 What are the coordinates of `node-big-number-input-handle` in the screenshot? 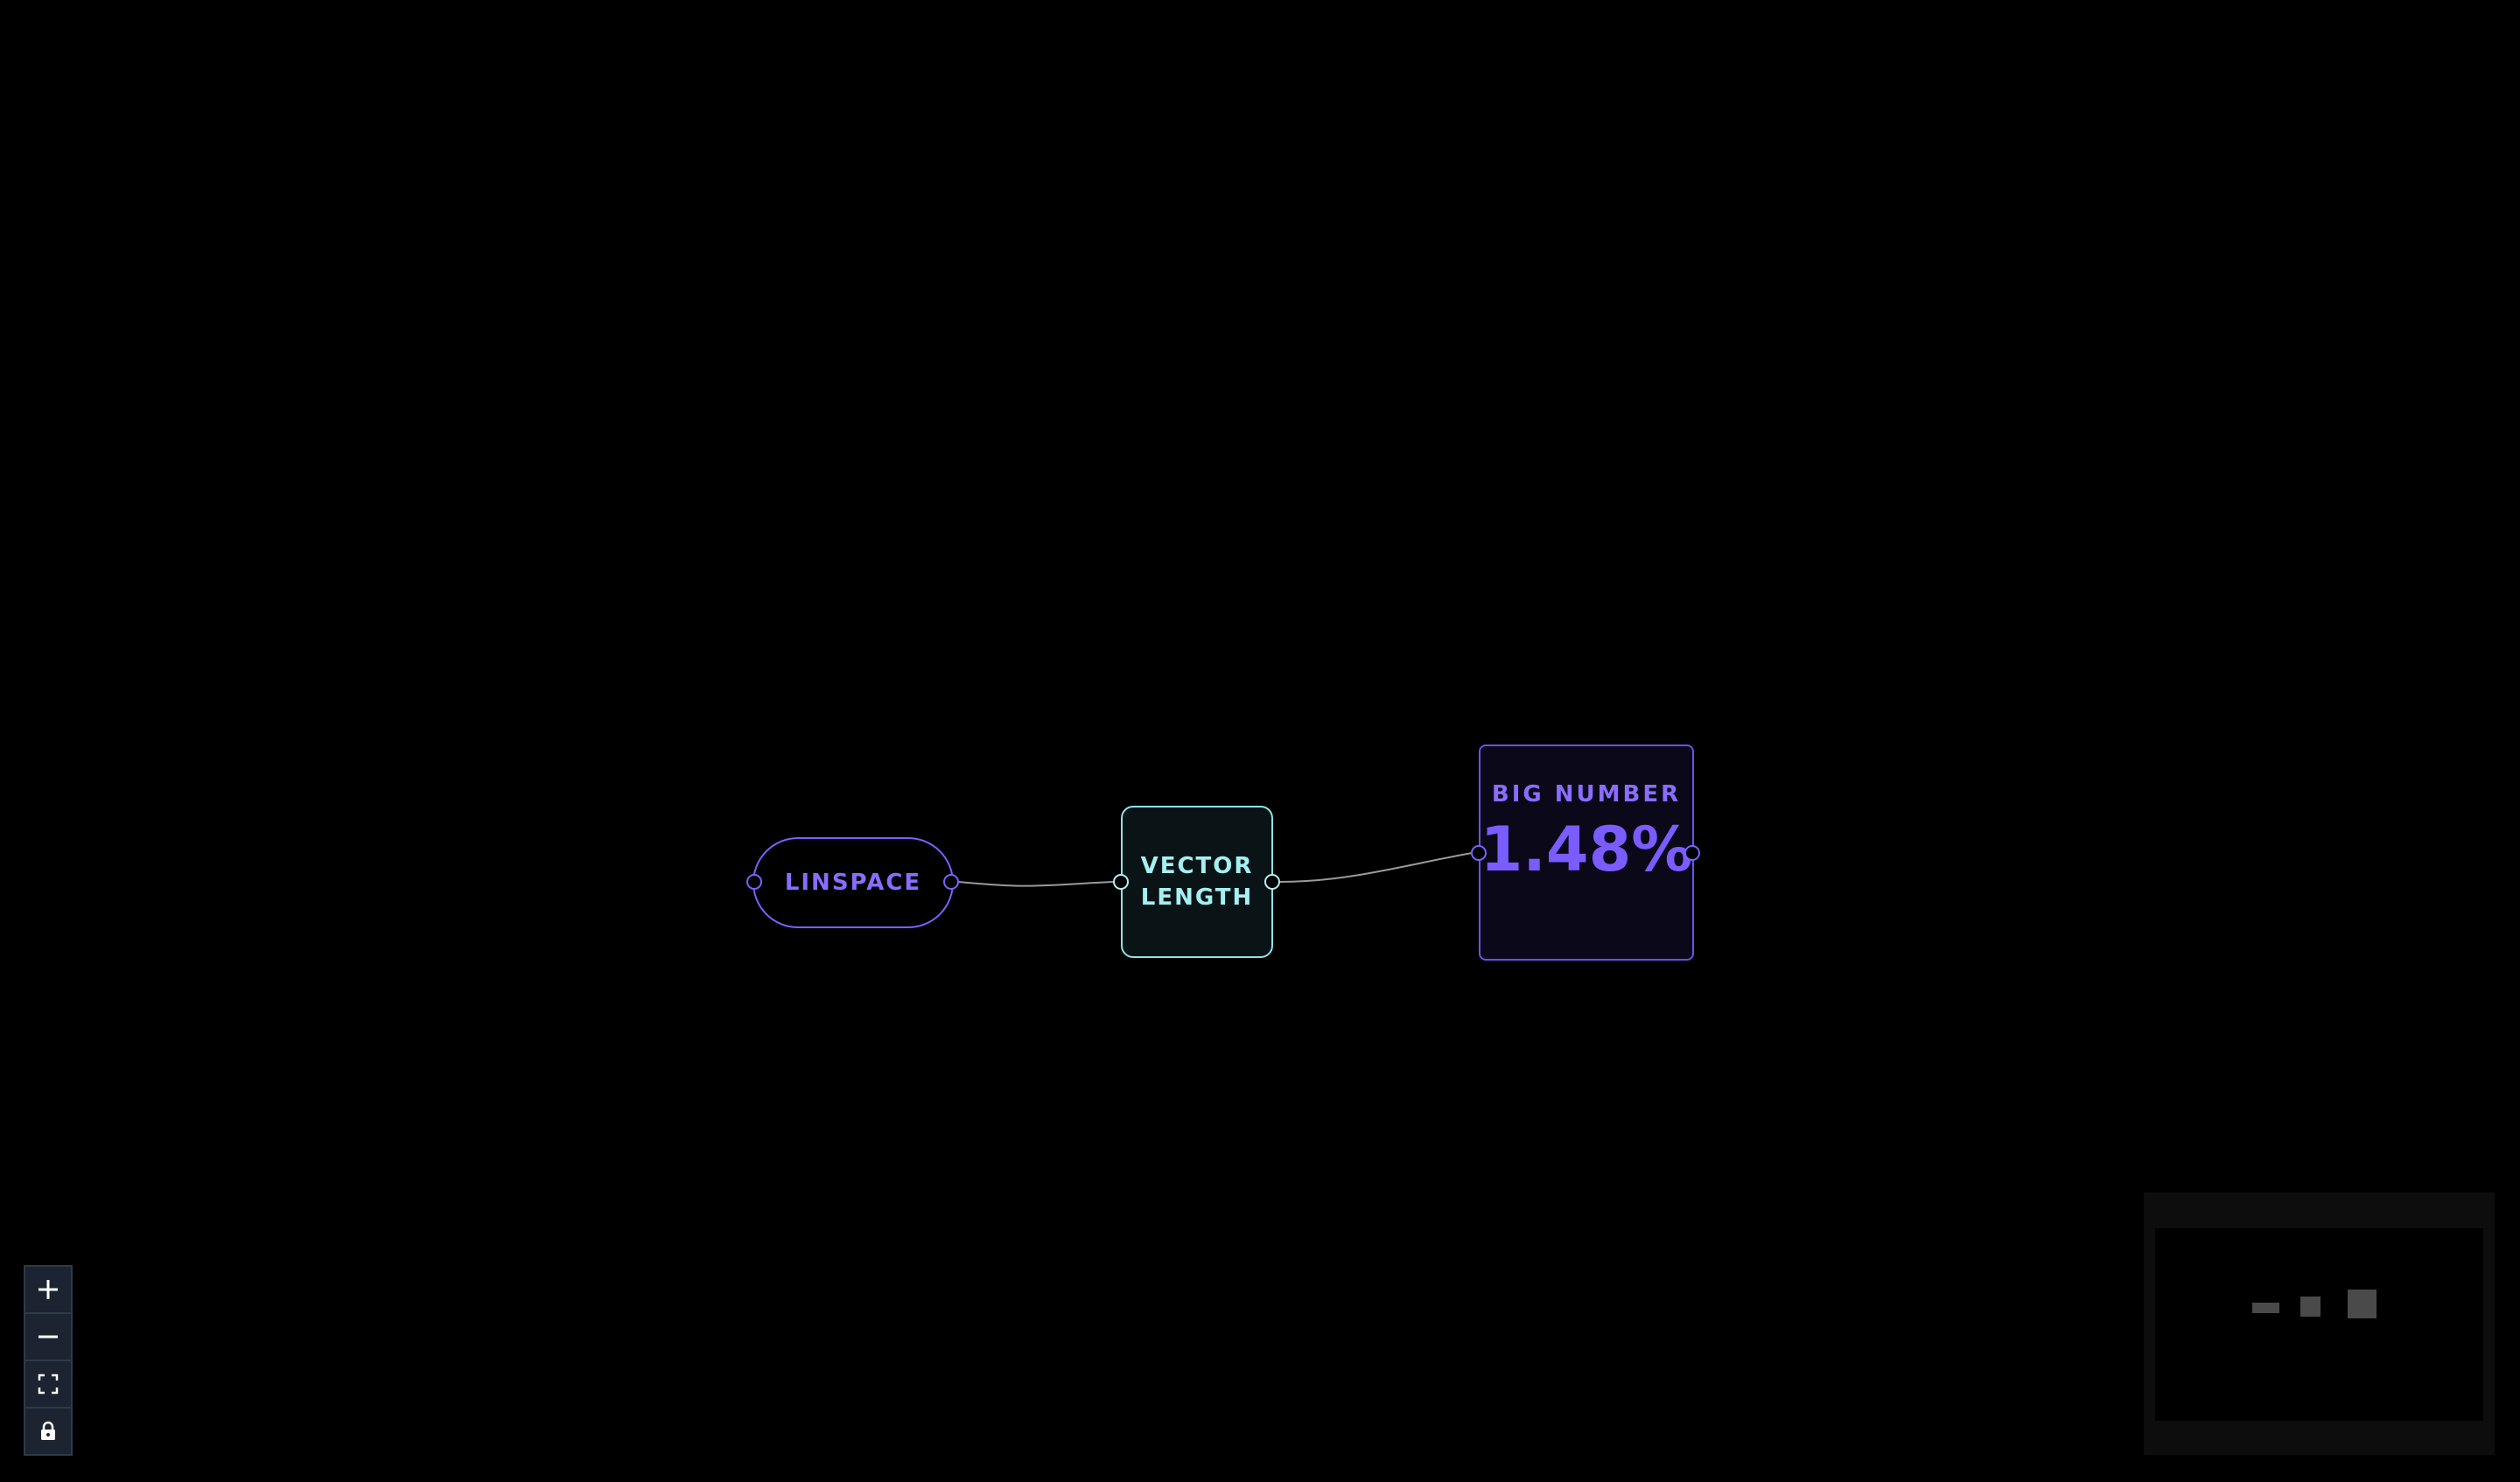 It's located at (1479, 853).